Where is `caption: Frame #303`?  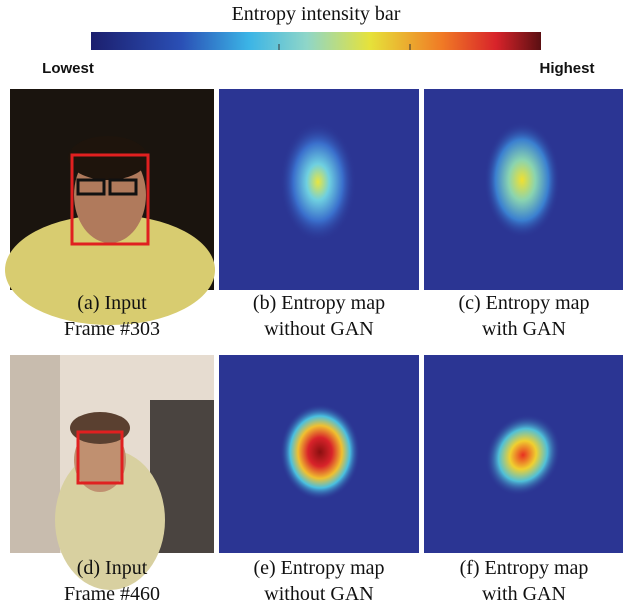 caption: Frame #303 is located at coordinates (112, 329).